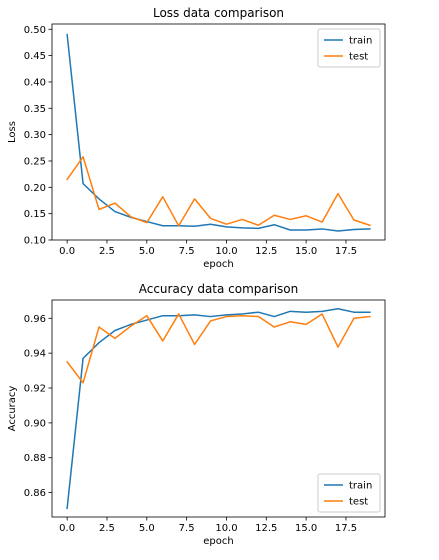 The width and height of the screenshot is (439, 560). Describe the element at coordinates (35, 458) in the screenshot. I see `y-tick-label: 0.88` at that location.